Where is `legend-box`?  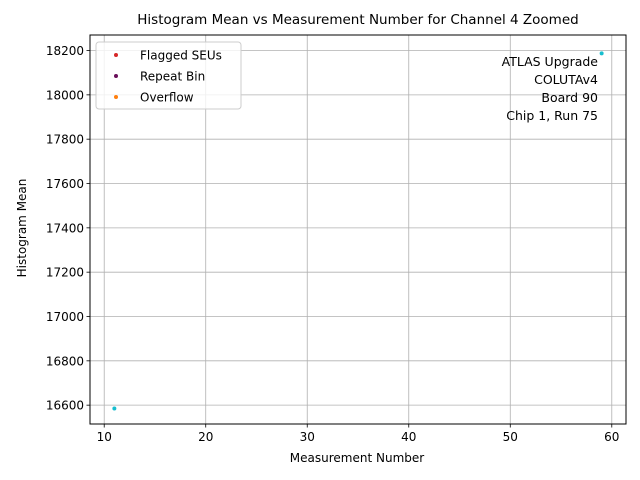 legend-box is located at coordinates (168, 75).